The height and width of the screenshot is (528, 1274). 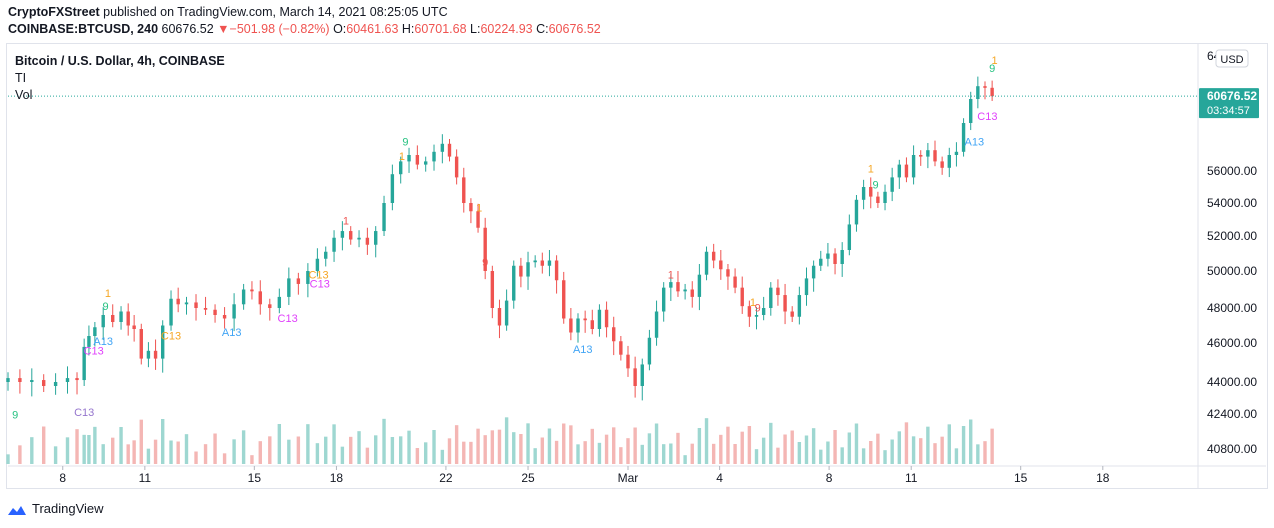 What do you see at coordinates (1231, 60) in the screenshot?
I see `currency-button-label: USD` at bounding box center [1231, 60].